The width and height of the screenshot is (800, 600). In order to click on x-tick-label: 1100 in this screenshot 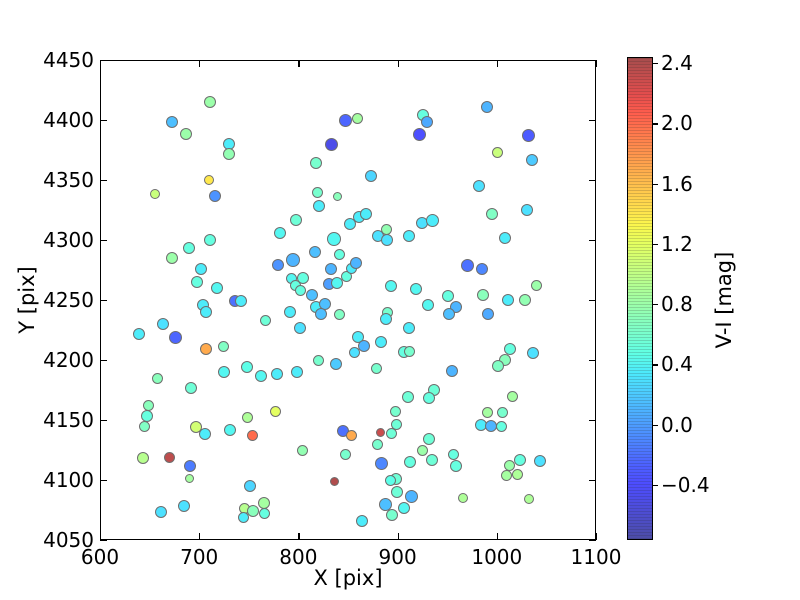, I will do `click(596, 557)`.